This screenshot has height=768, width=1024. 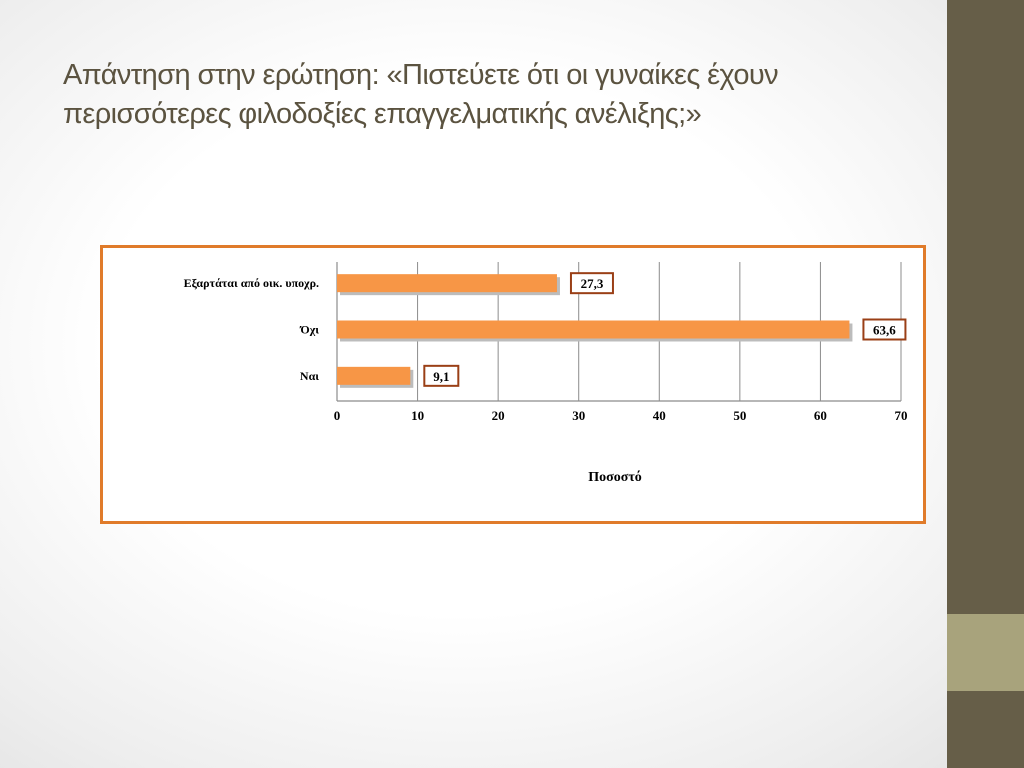 What do you see at coordinates (498, 415) in the screenshot?
I see `x-tick-label: 20` at bounding box center [498, 415].